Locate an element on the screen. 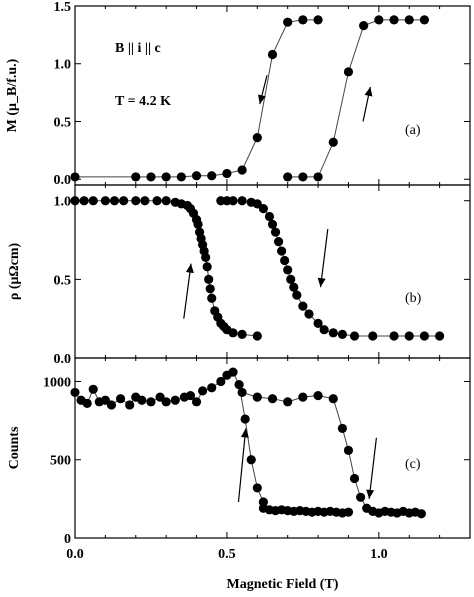 Image resolution: width=474 pixels, height=597 pixels. y-axis-label: ρ (μΩcm) is located at coordinates (14, 271).